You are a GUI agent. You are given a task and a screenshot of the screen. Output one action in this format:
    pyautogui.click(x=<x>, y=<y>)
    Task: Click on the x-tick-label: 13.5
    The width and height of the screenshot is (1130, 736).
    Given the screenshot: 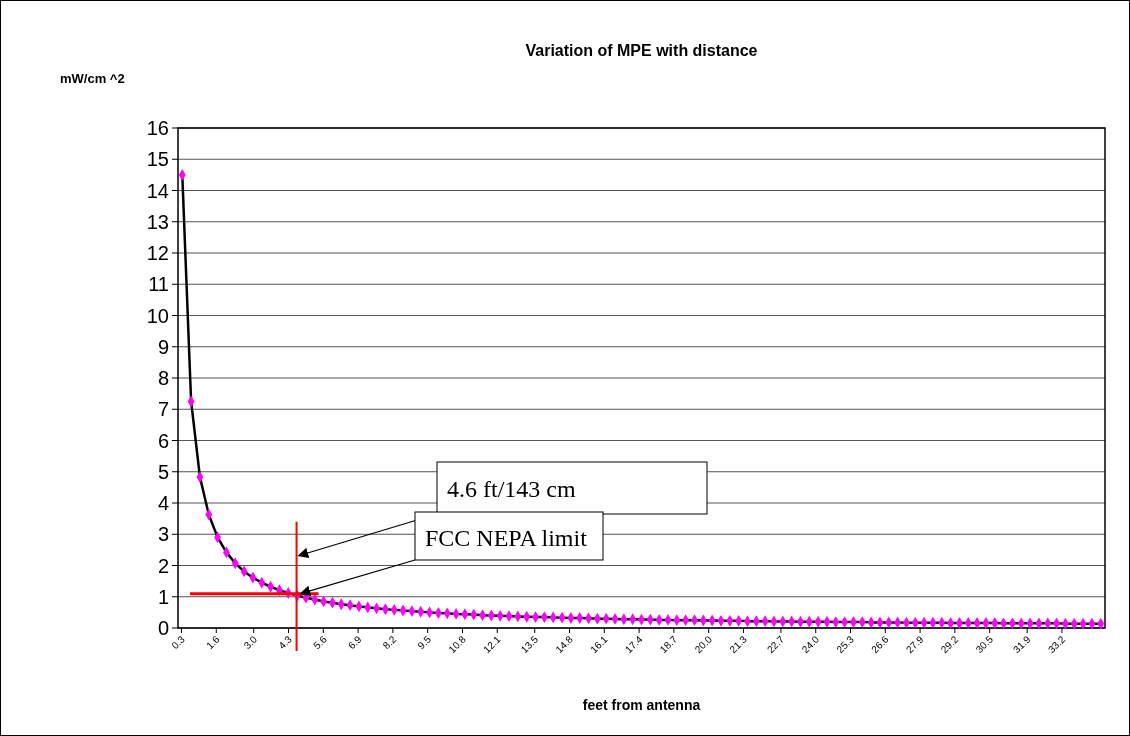 What is the action you would take?
    pyautogui.click(x=529, y=644)
    